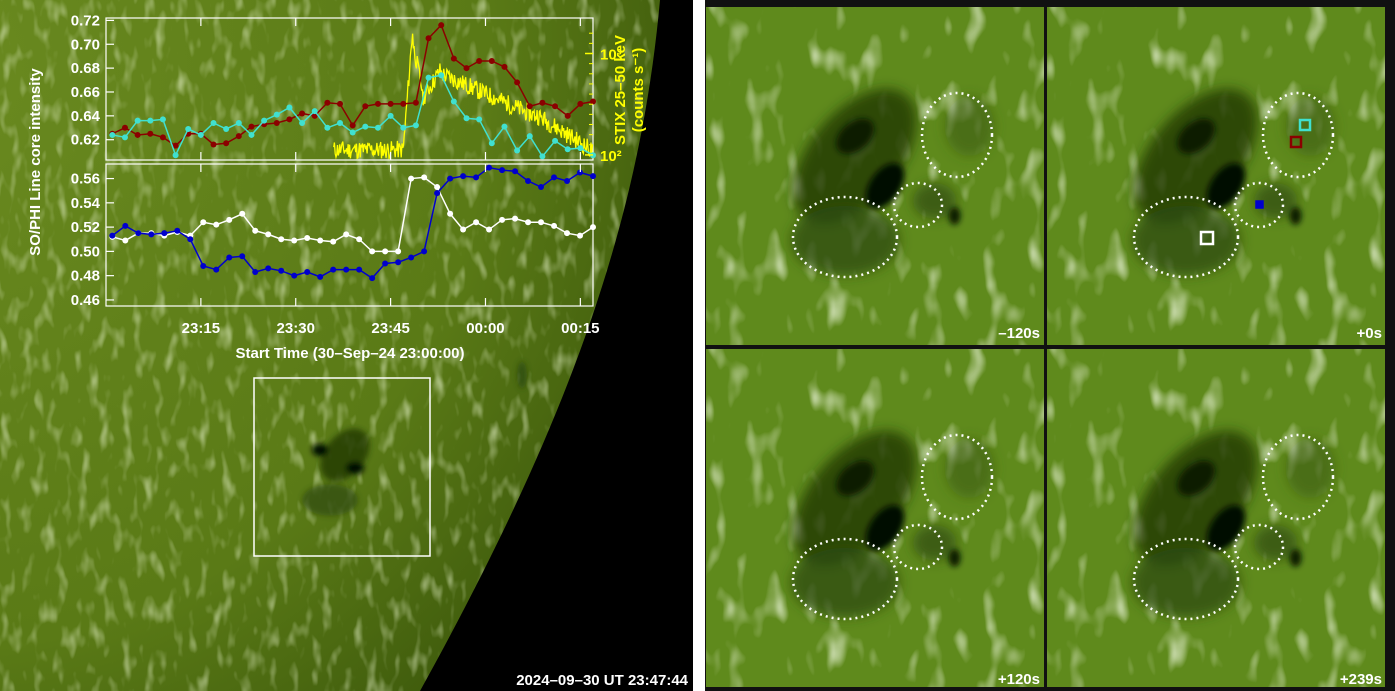 The width and height of the screenshot is (1395, 691). Describe the element at coordinates (85, 92) in the screenshot. I see `y-tick-label: 0.66` at that location.